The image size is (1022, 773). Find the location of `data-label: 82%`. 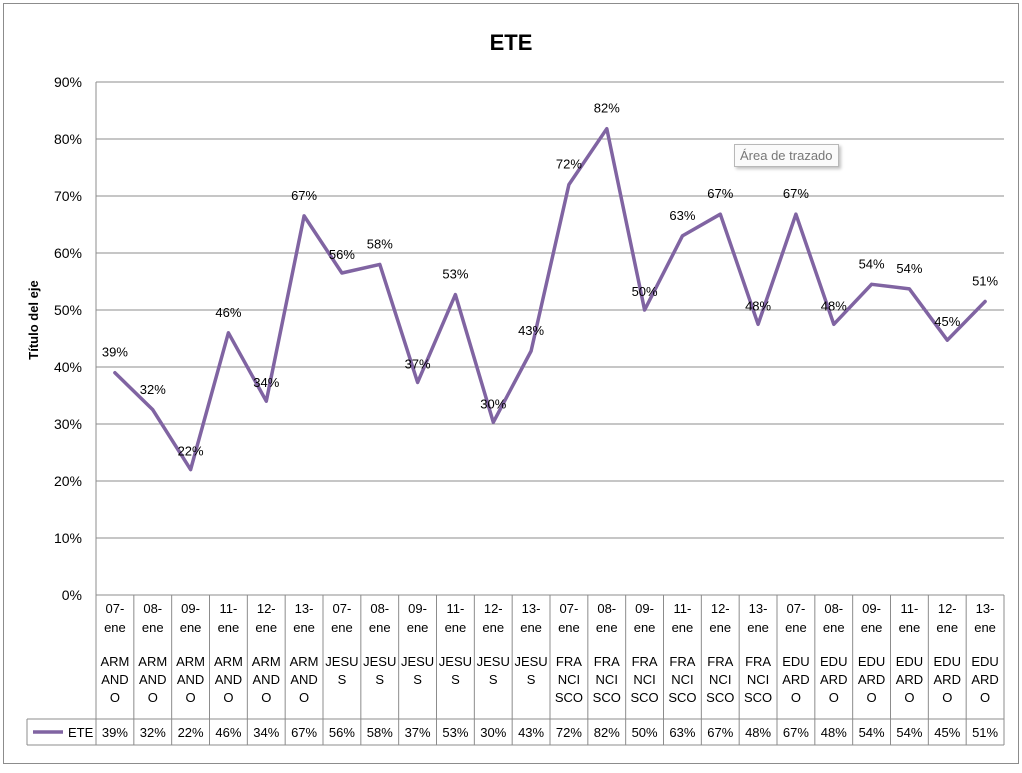

data-label: 82% is located at coordinates (607, 108).